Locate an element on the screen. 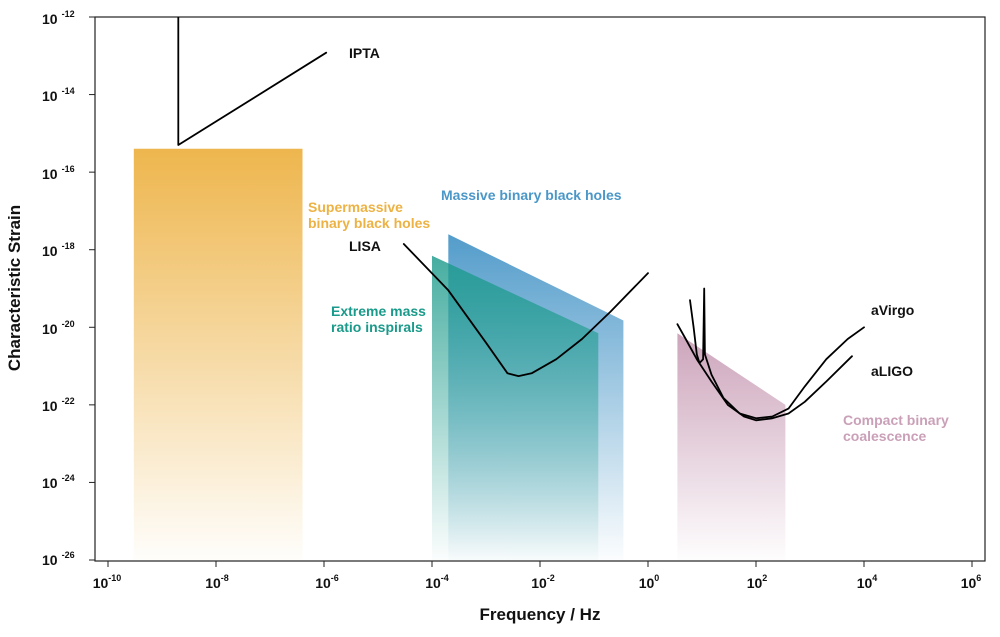 The image size is (1000, 637). curve-label-aligo: aLIGO is located at coordinates (892, 371).